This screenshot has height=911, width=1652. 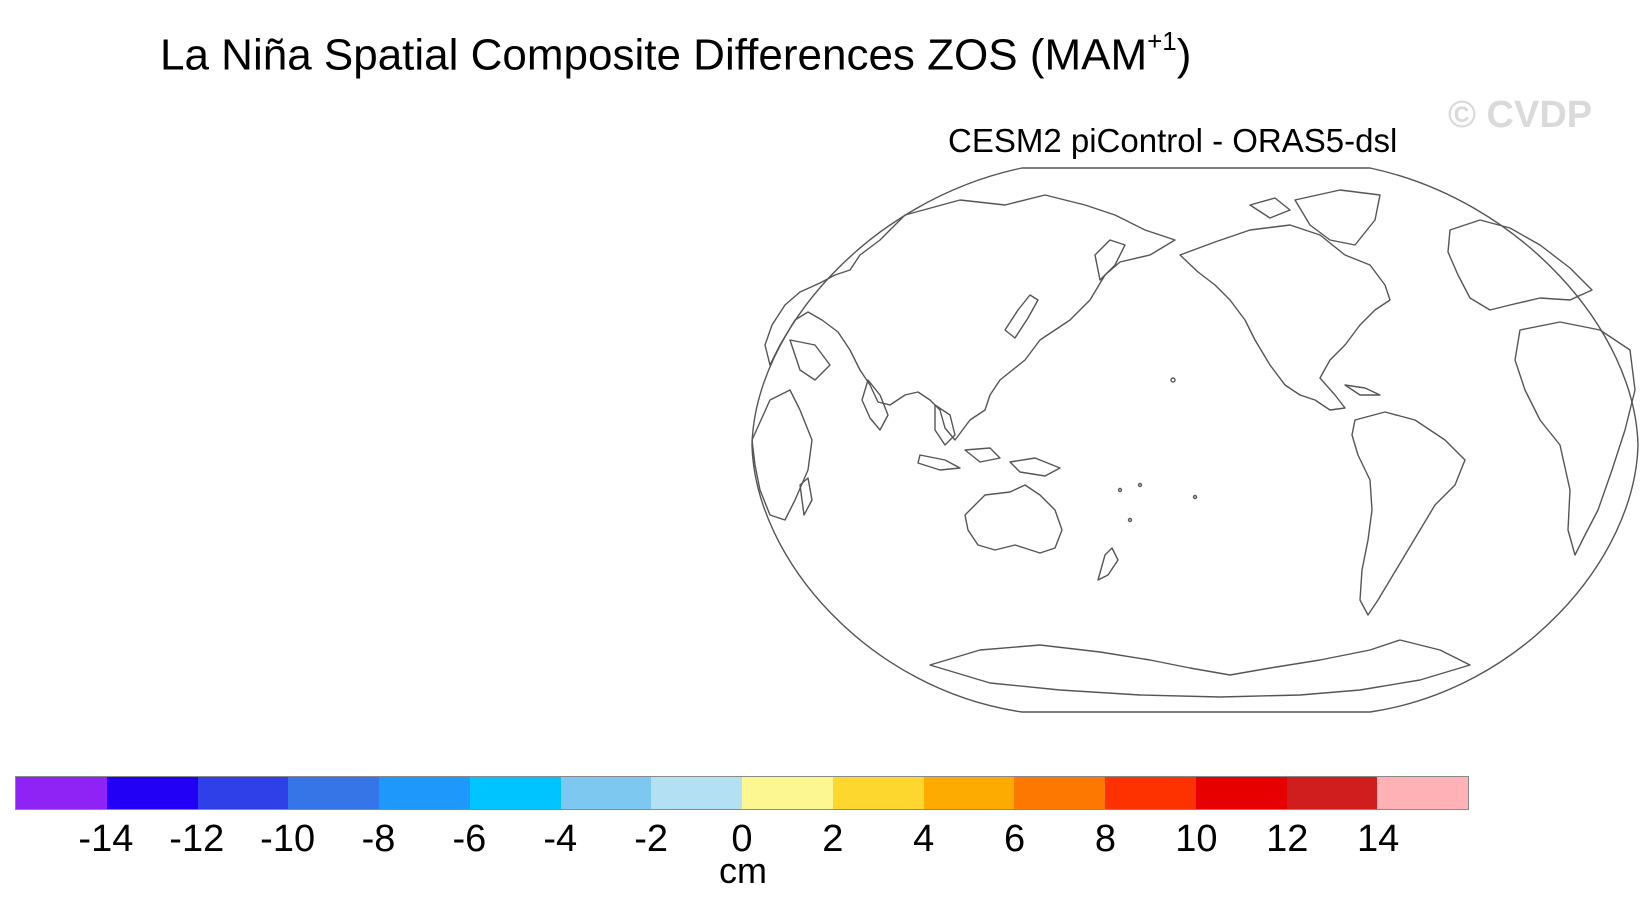 What do you see at coordinates (782, 455) in the screenshot?
I see `coast-africa` at bounding box center [782, 455].